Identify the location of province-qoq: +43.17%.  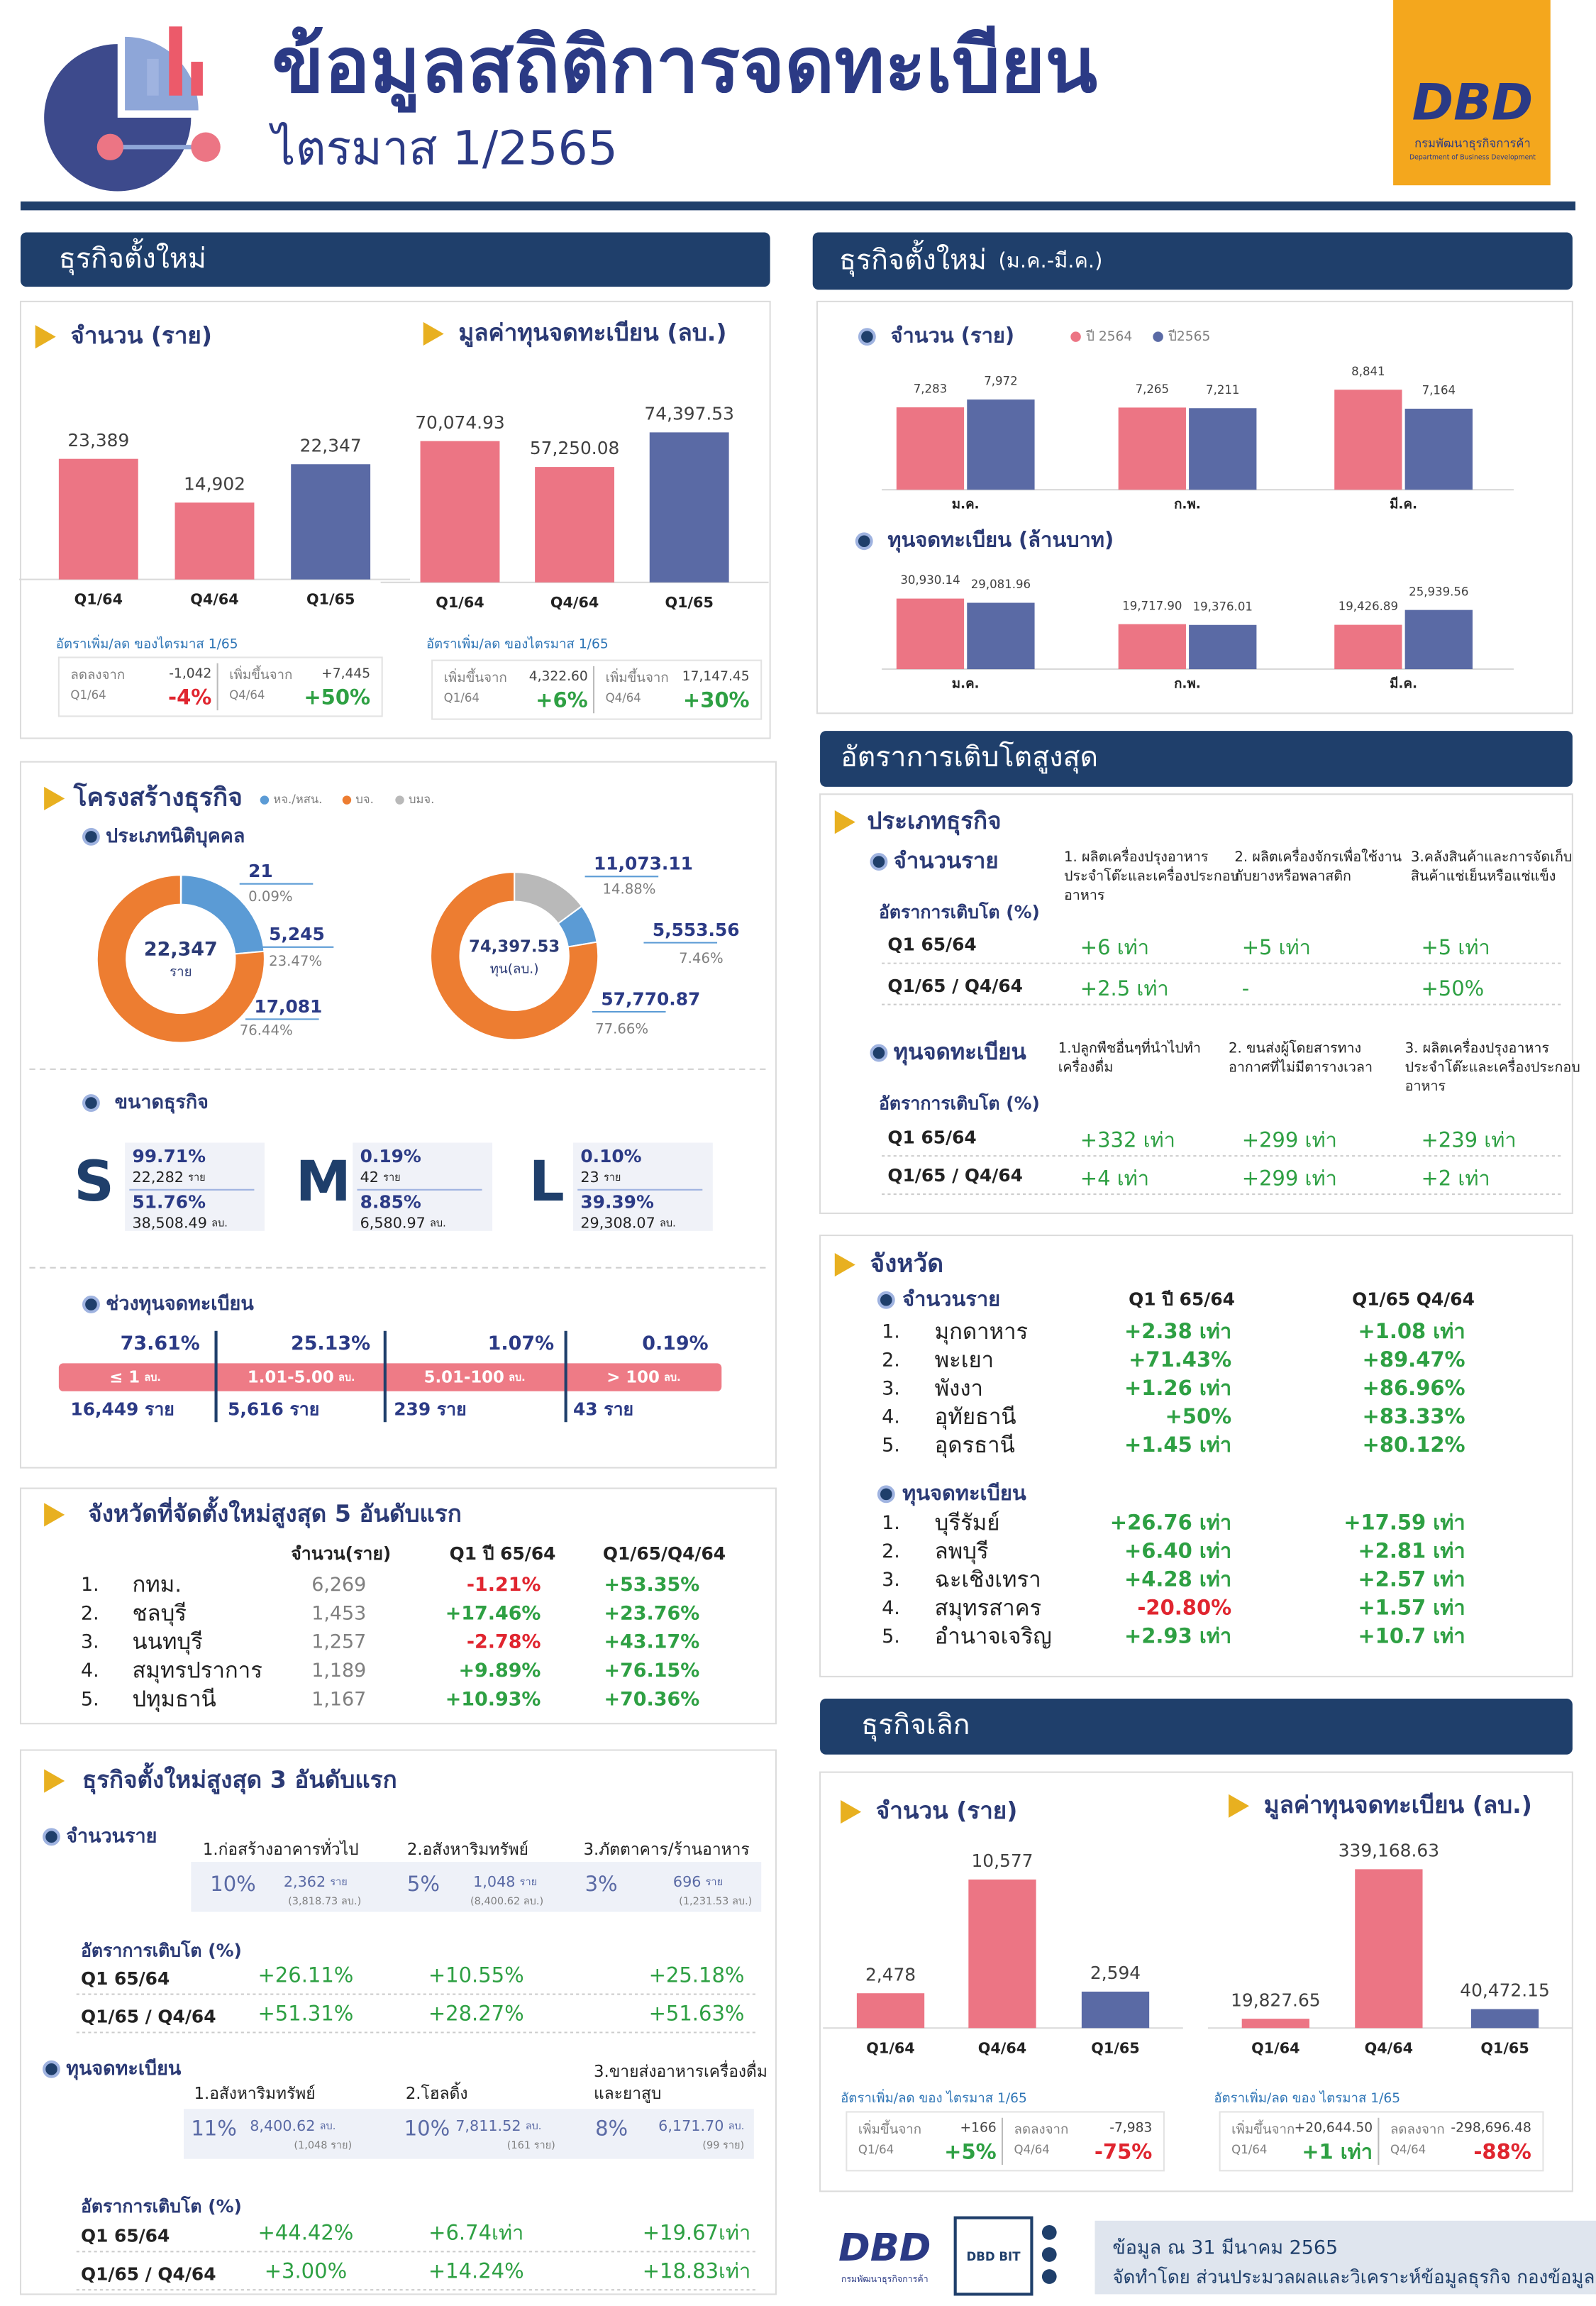
(652, 1642).